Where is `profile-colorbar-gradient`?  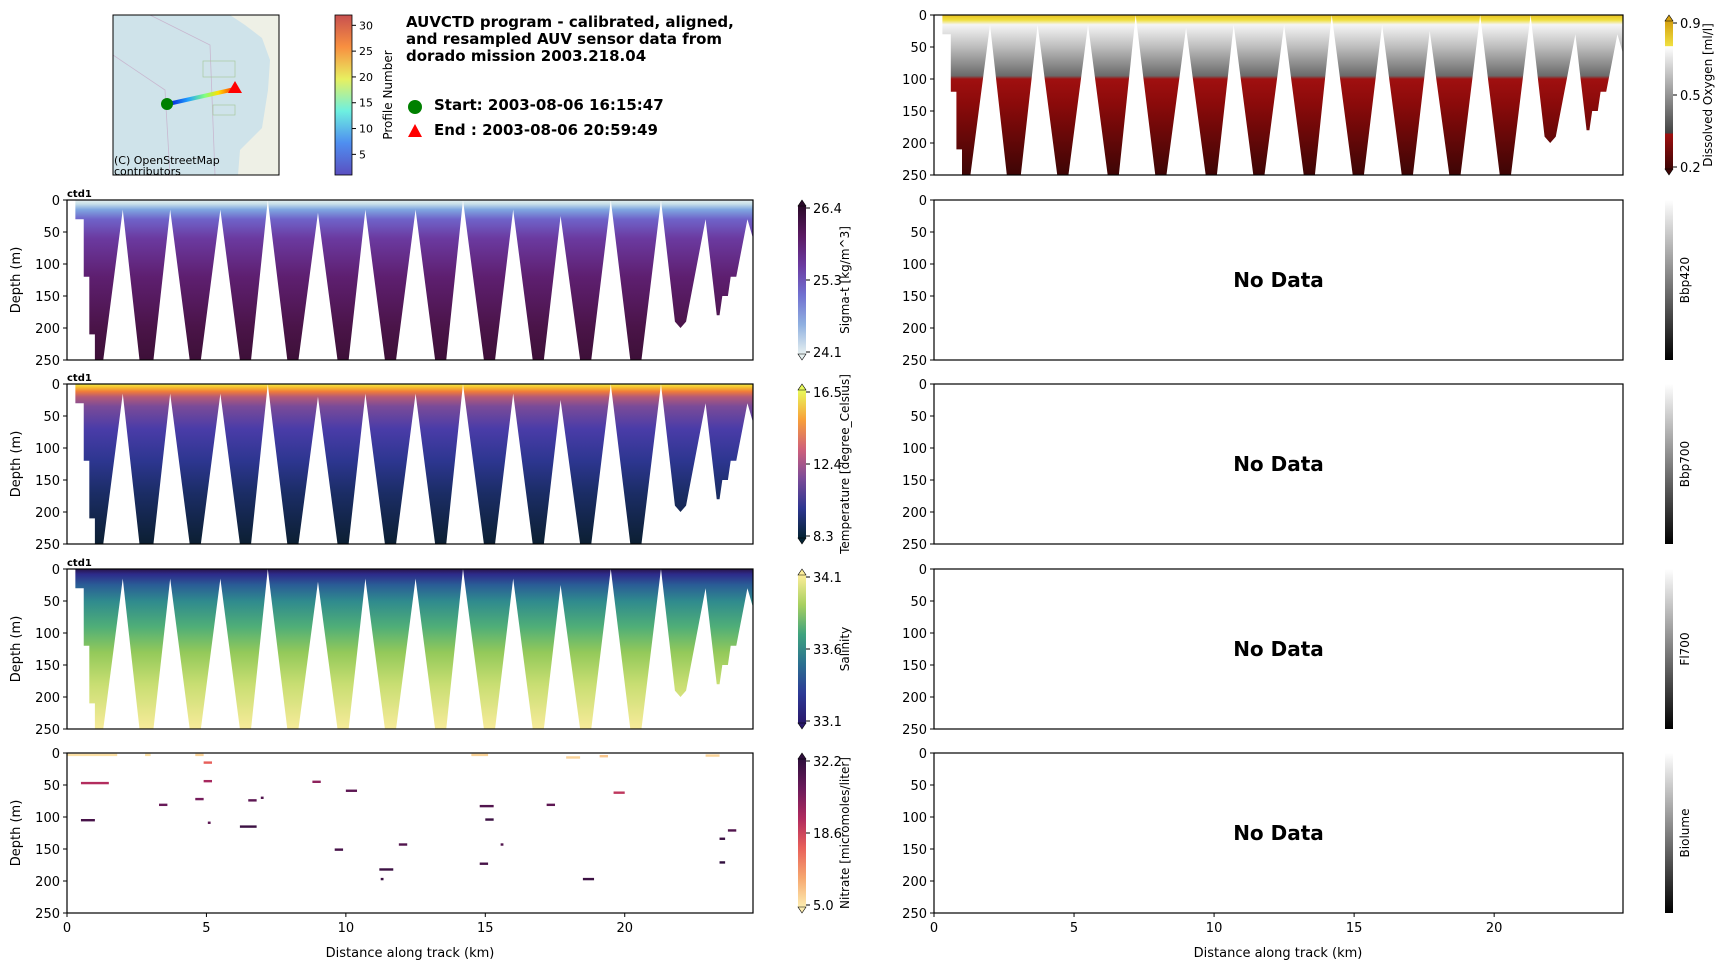 profile-colorbar-gradient is located at coordinates (343, 95).